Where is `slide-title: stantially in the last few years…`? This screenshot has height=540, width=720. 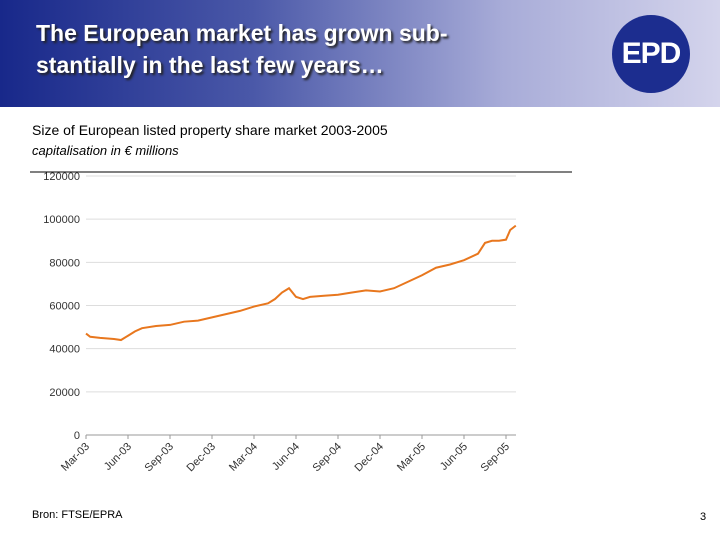 slide-title: stantially in the last few years… is located at coordinates (210, 65).